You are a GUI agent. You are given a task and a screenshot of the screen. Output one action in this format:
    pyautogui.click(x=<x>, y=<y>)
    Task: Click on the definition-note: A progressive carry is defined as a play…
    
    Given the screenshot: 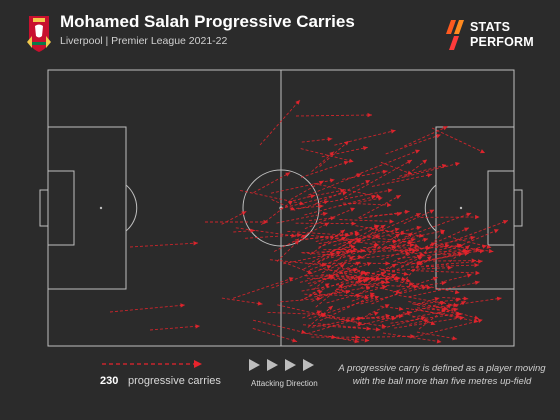 What is the action you would take?
    pyautogui.click(x=442, y=375)
    